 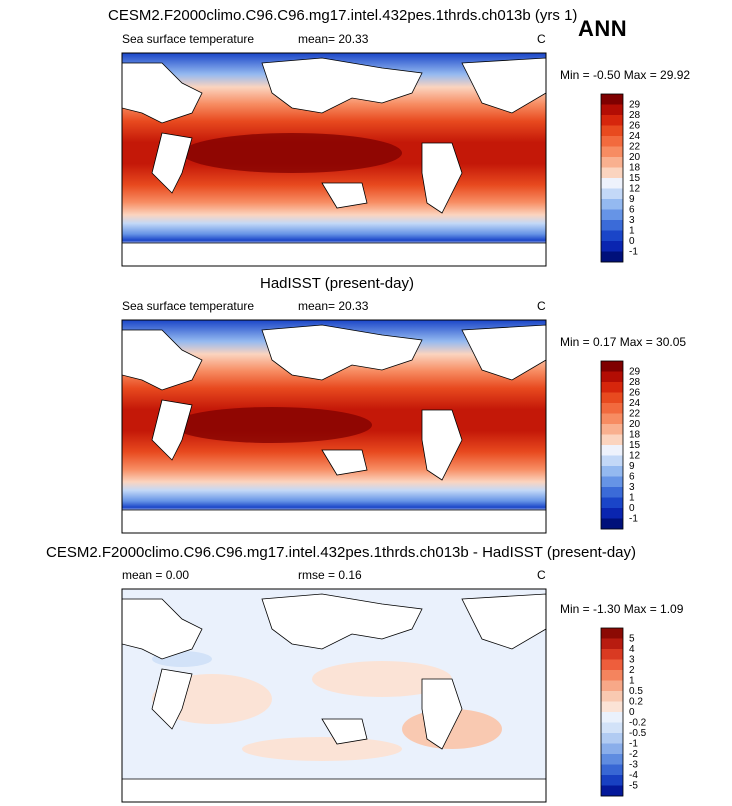 What do you see at coordinates (625, 75) in the screenshot?
I see `panel-1-minmax: Min = -0.50 Max = 29.92` at bounding box center [625, 75].